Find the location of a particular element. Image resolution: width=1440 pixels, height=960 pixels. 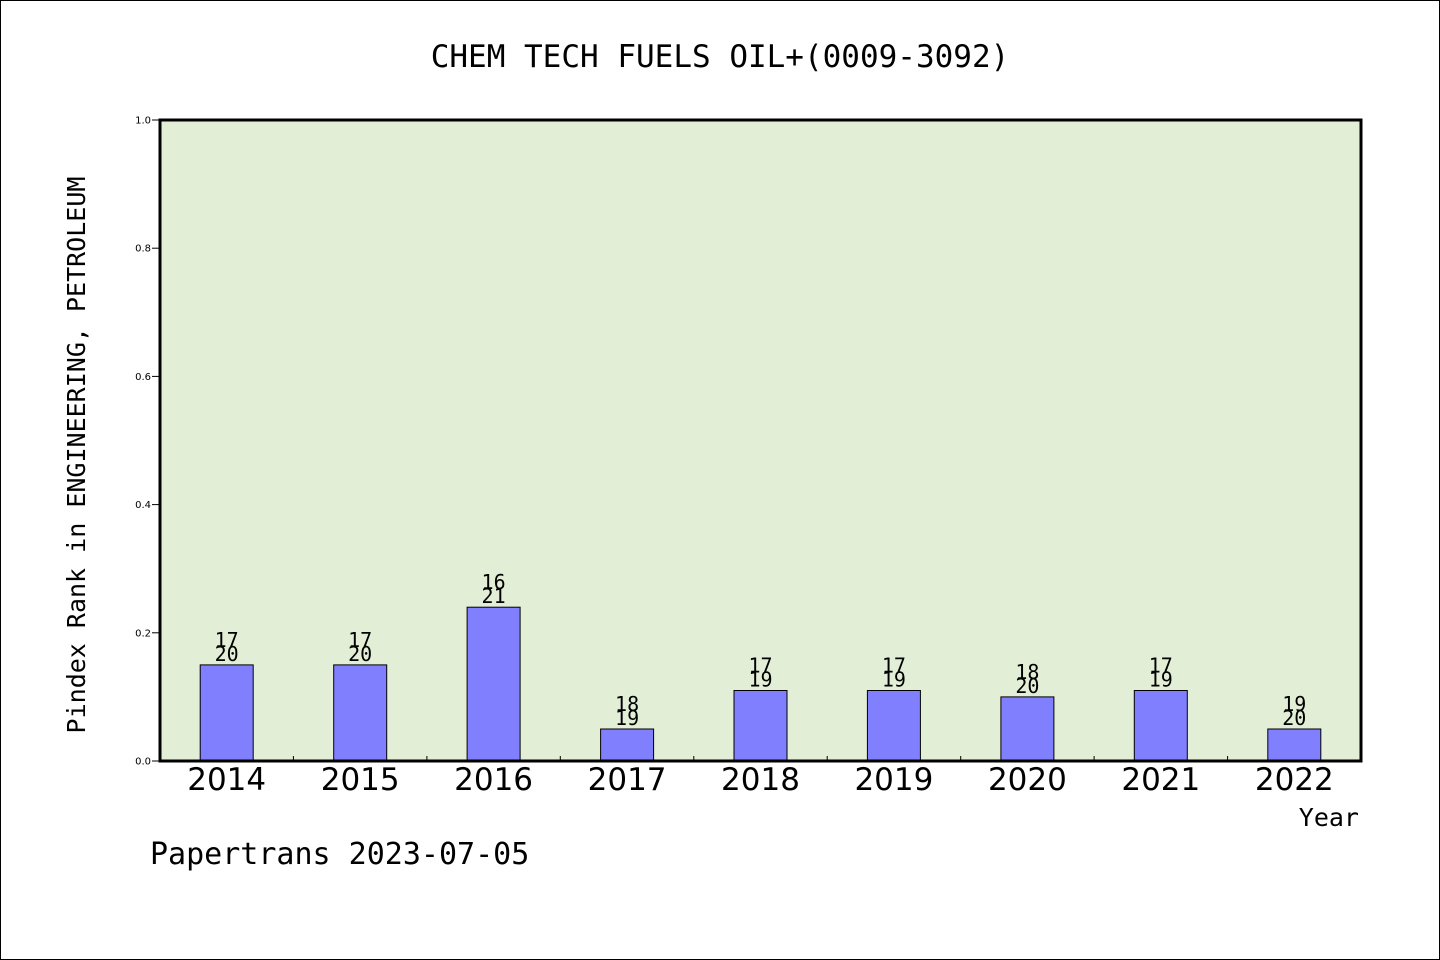

y-tick-label-0.0: 0.0 is located at coordinates (143, 762).